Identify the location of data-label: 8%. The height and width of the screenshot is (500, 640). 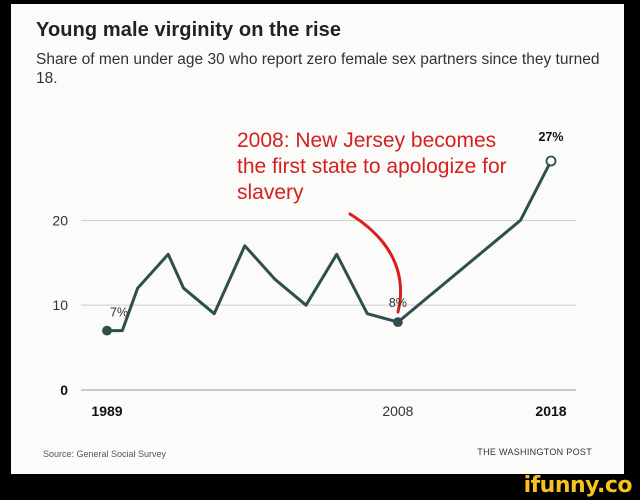
(398, 303).